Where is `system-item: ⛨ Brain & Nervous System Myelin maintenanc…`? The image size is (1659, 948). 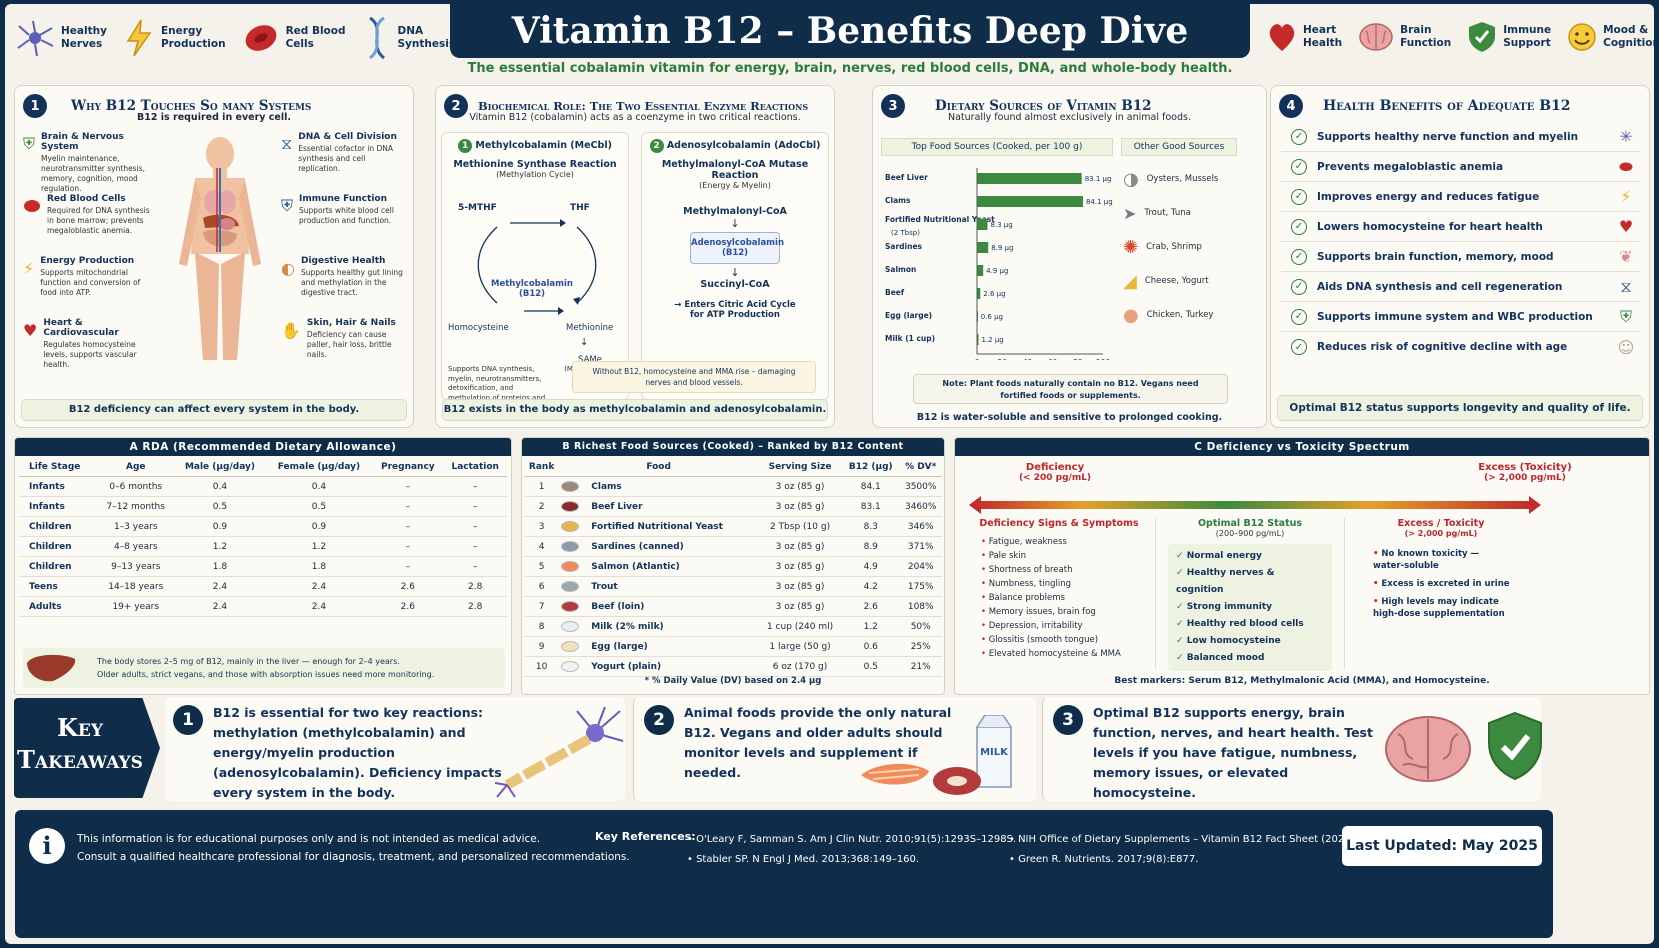 system-item: ⛨ Brain & Nervous System Myelin maintenanc… is located at coordinates (84, 162).